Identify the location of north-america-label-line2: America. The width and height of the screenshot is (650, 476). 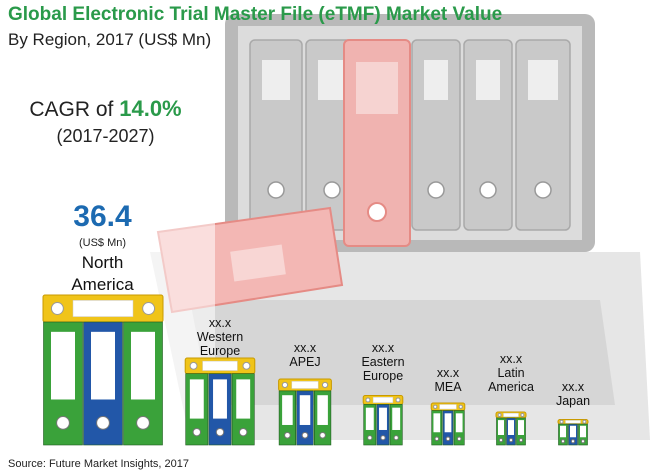
(102, 284).